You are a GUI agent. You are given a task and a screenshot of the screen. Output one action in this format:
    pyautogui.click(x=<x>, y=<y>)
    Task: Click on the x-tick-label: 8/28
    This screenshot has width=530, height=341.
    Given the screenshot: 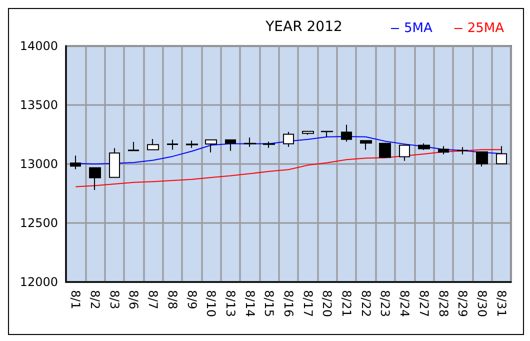 What is the action you would take?
    pyautogui.click(x=443, y=303)
    